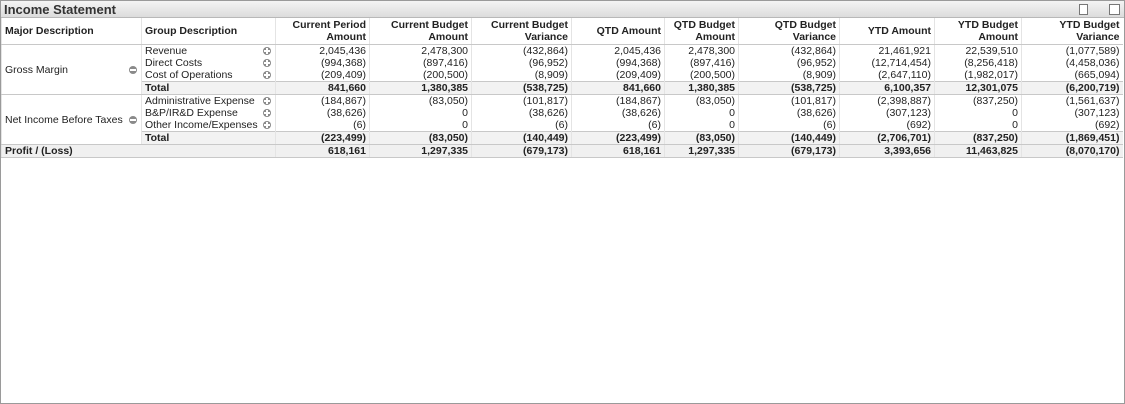  Describe the element at coordinates (1072, 31) in the screenshot. I see `column-header: YTD Budget Variance` at that location.